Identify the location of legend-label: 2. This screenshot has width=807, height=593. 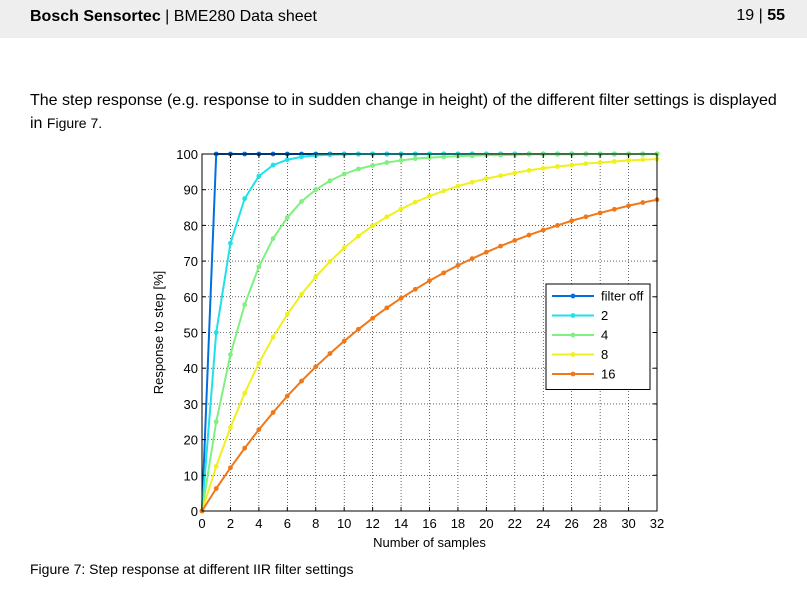
(604, 315).